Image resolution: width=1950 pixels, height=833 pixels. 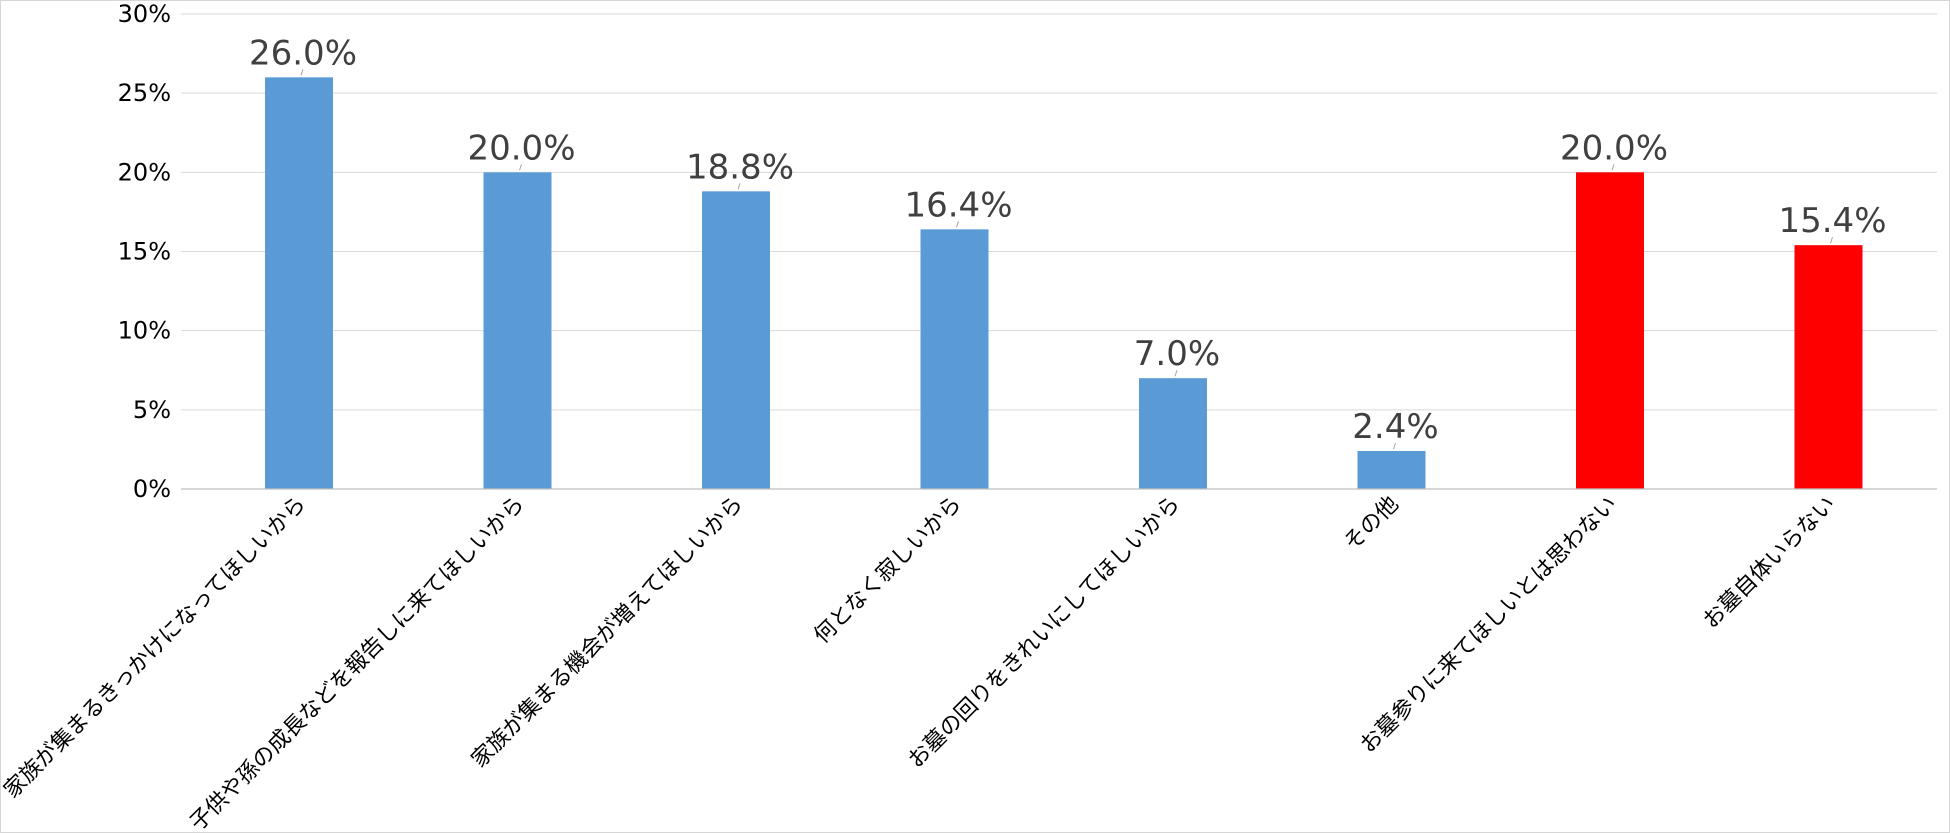 What do you see at coordinates (1177, 354) in the screenshot?
I see `data-label: 7.0%` at bounding box center [1177, 354].